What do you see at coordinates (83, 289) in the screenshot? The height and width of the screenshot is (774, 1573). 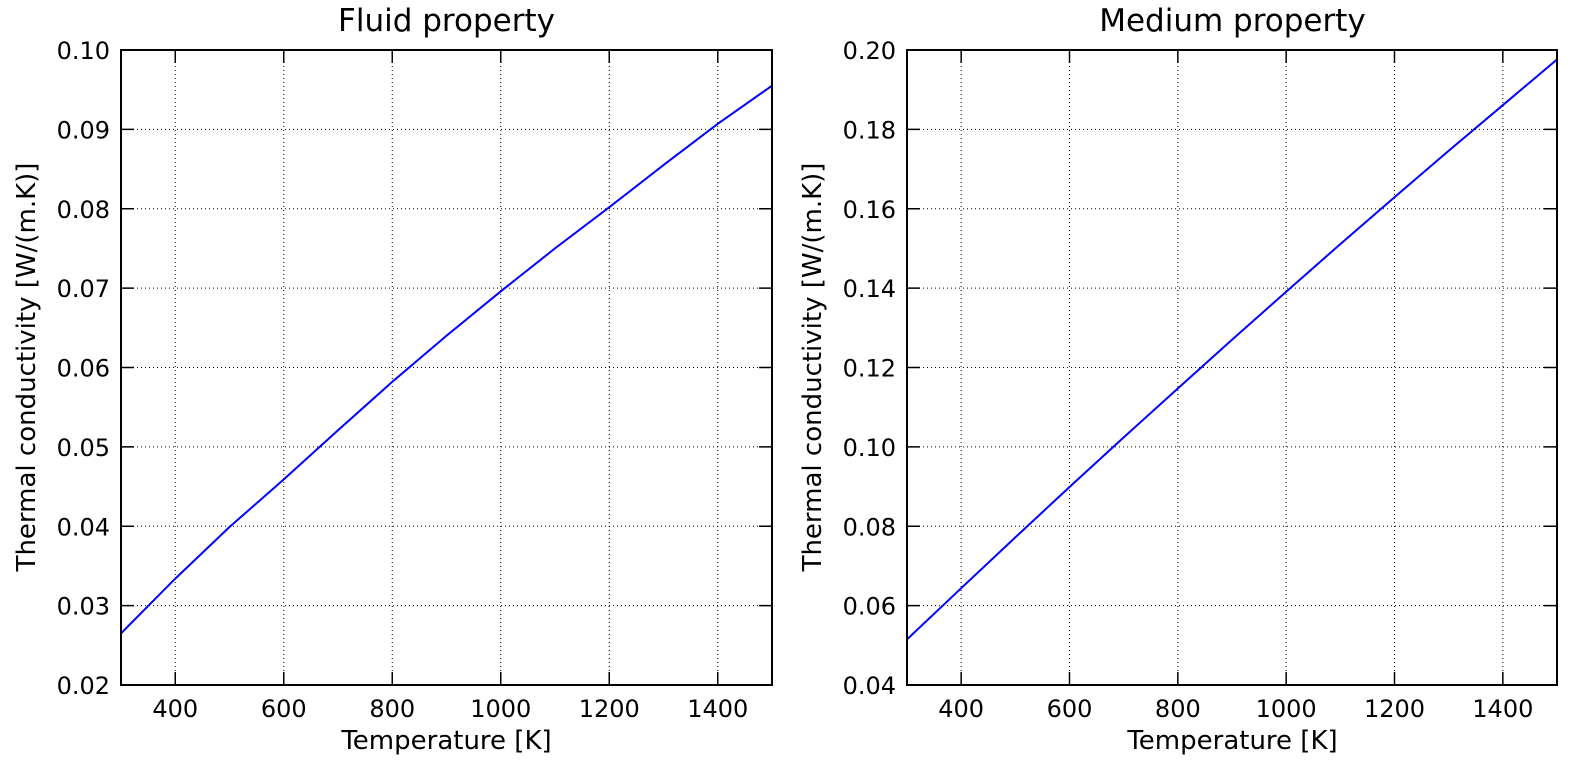 I see `y-tick-label: 0.07` at bounding box center [83, 289].